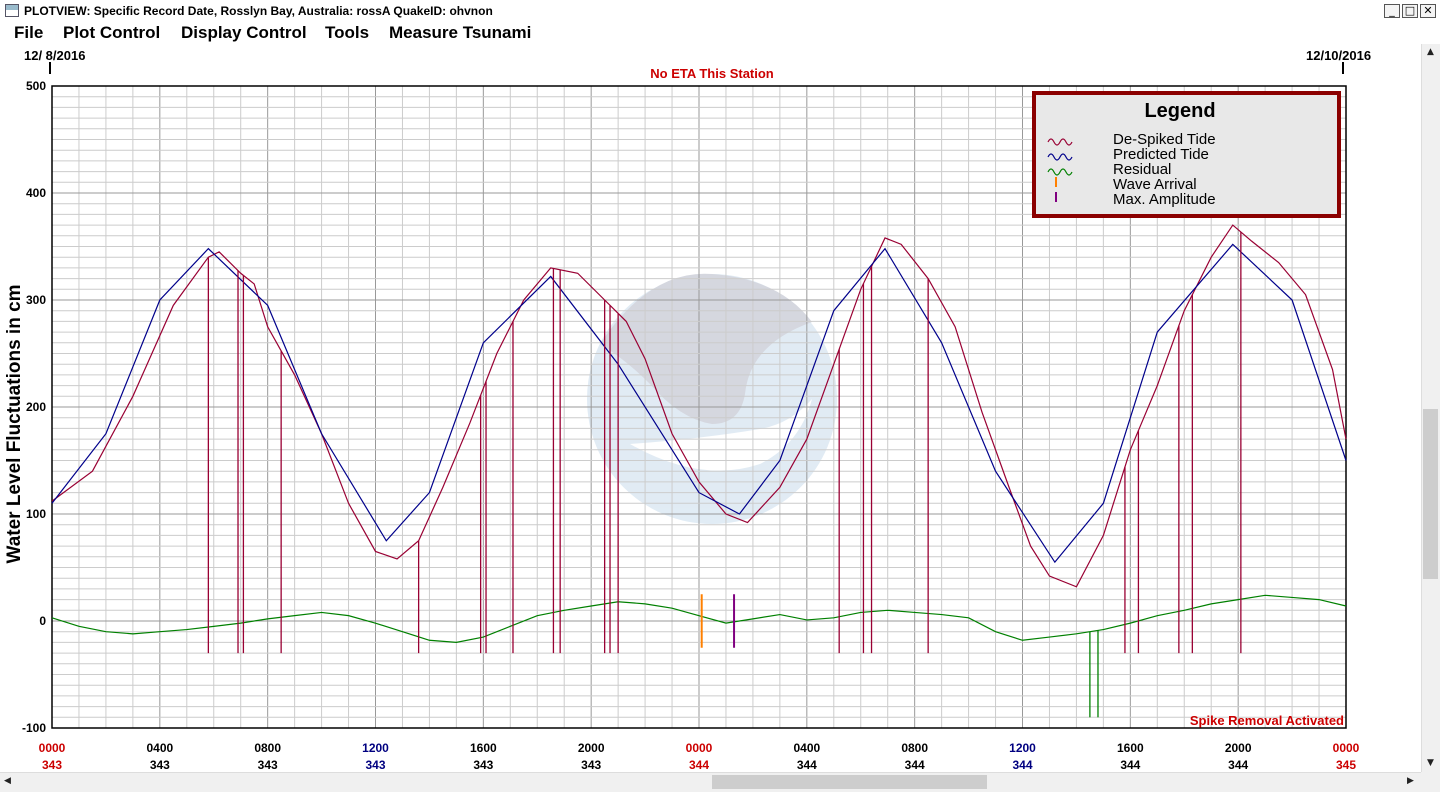 The image size is (1440, 792). Describe the element at coordinates (1430, 494) in the screenshot. I see `vertical-scroll-thumb` at that location.